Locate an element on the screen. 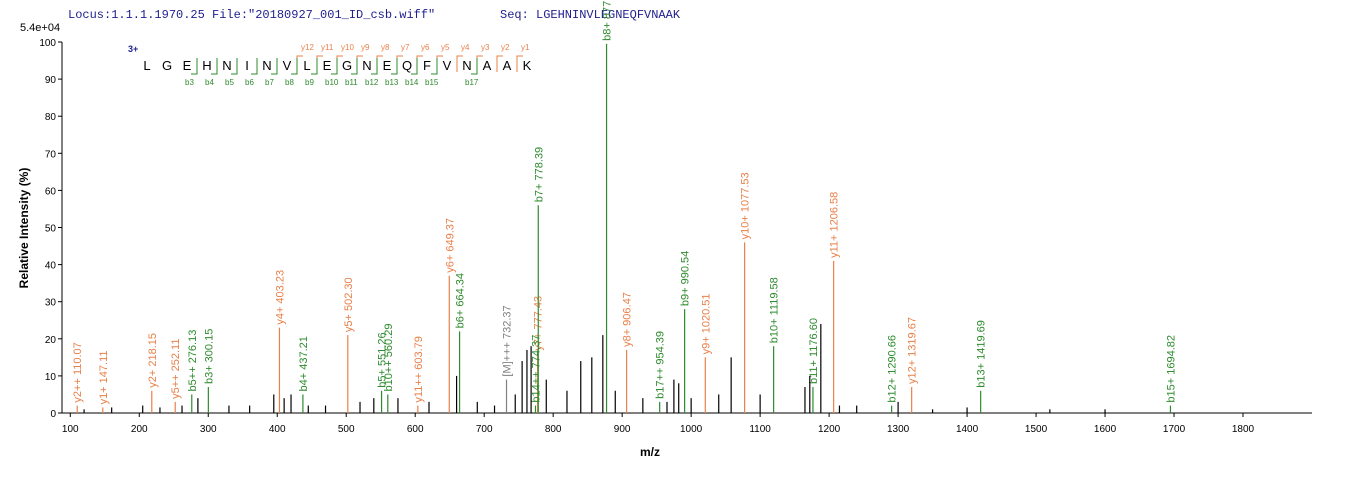 This screenshot has width=1362, height=478. y-tick-label: 60 is located at coordinates (51, 191).